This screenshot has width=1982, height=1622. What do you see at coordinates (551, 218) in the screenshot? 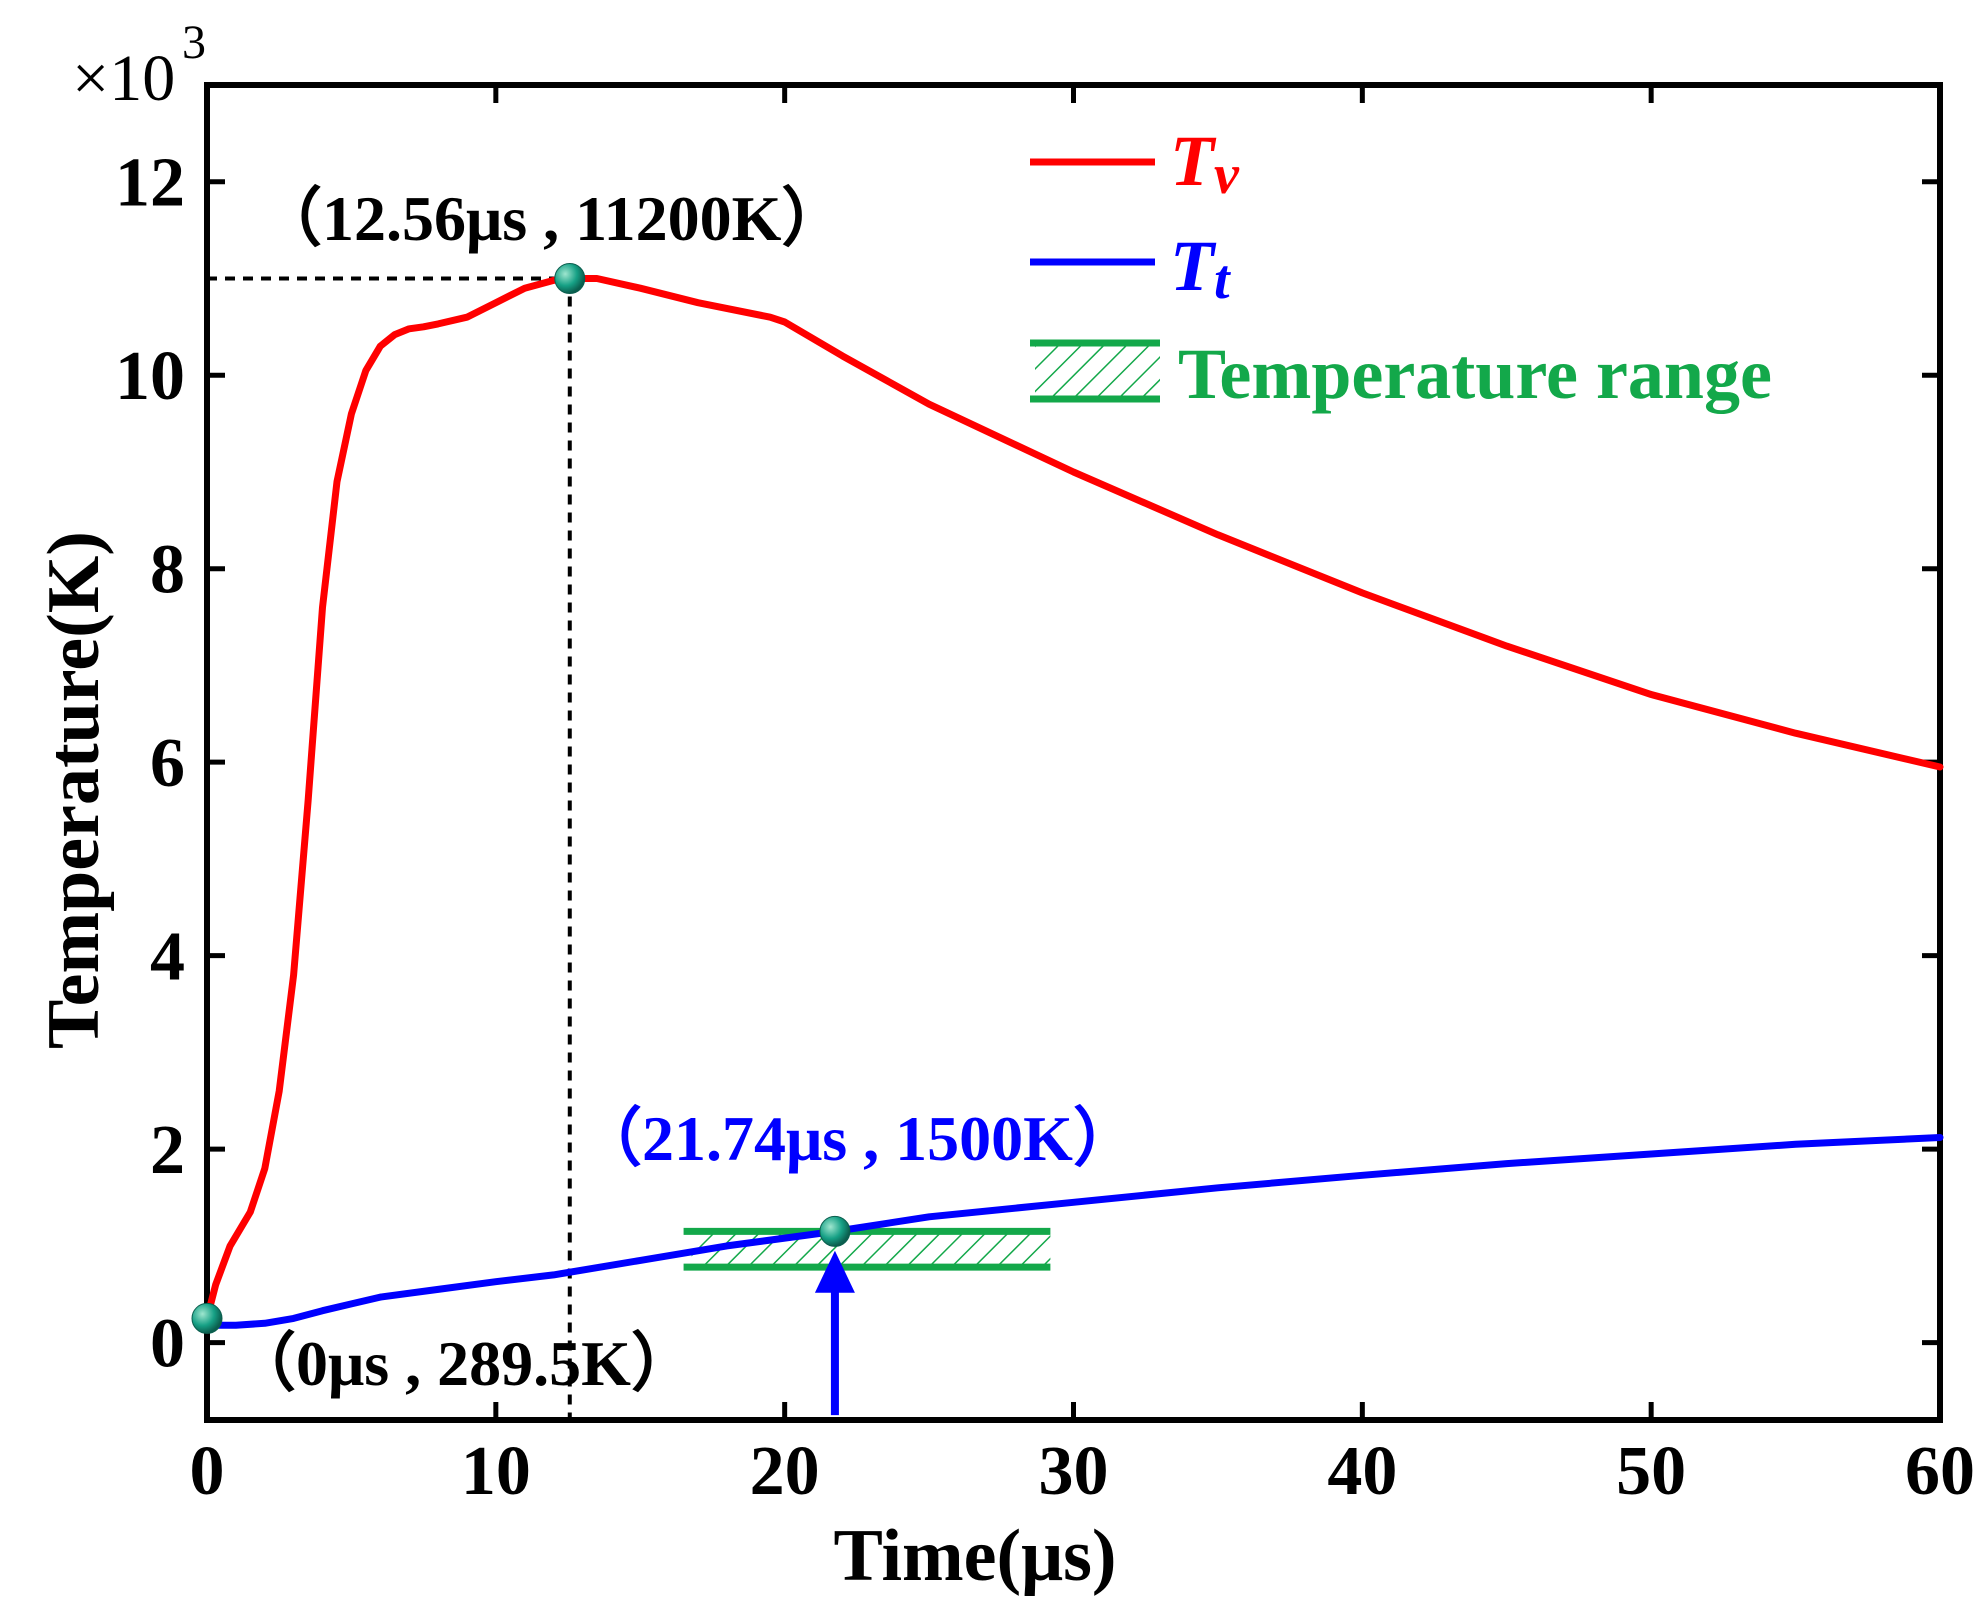
I see `peak-annotation: （12.56μs , 11200K）` at bounding box center [551, 218].